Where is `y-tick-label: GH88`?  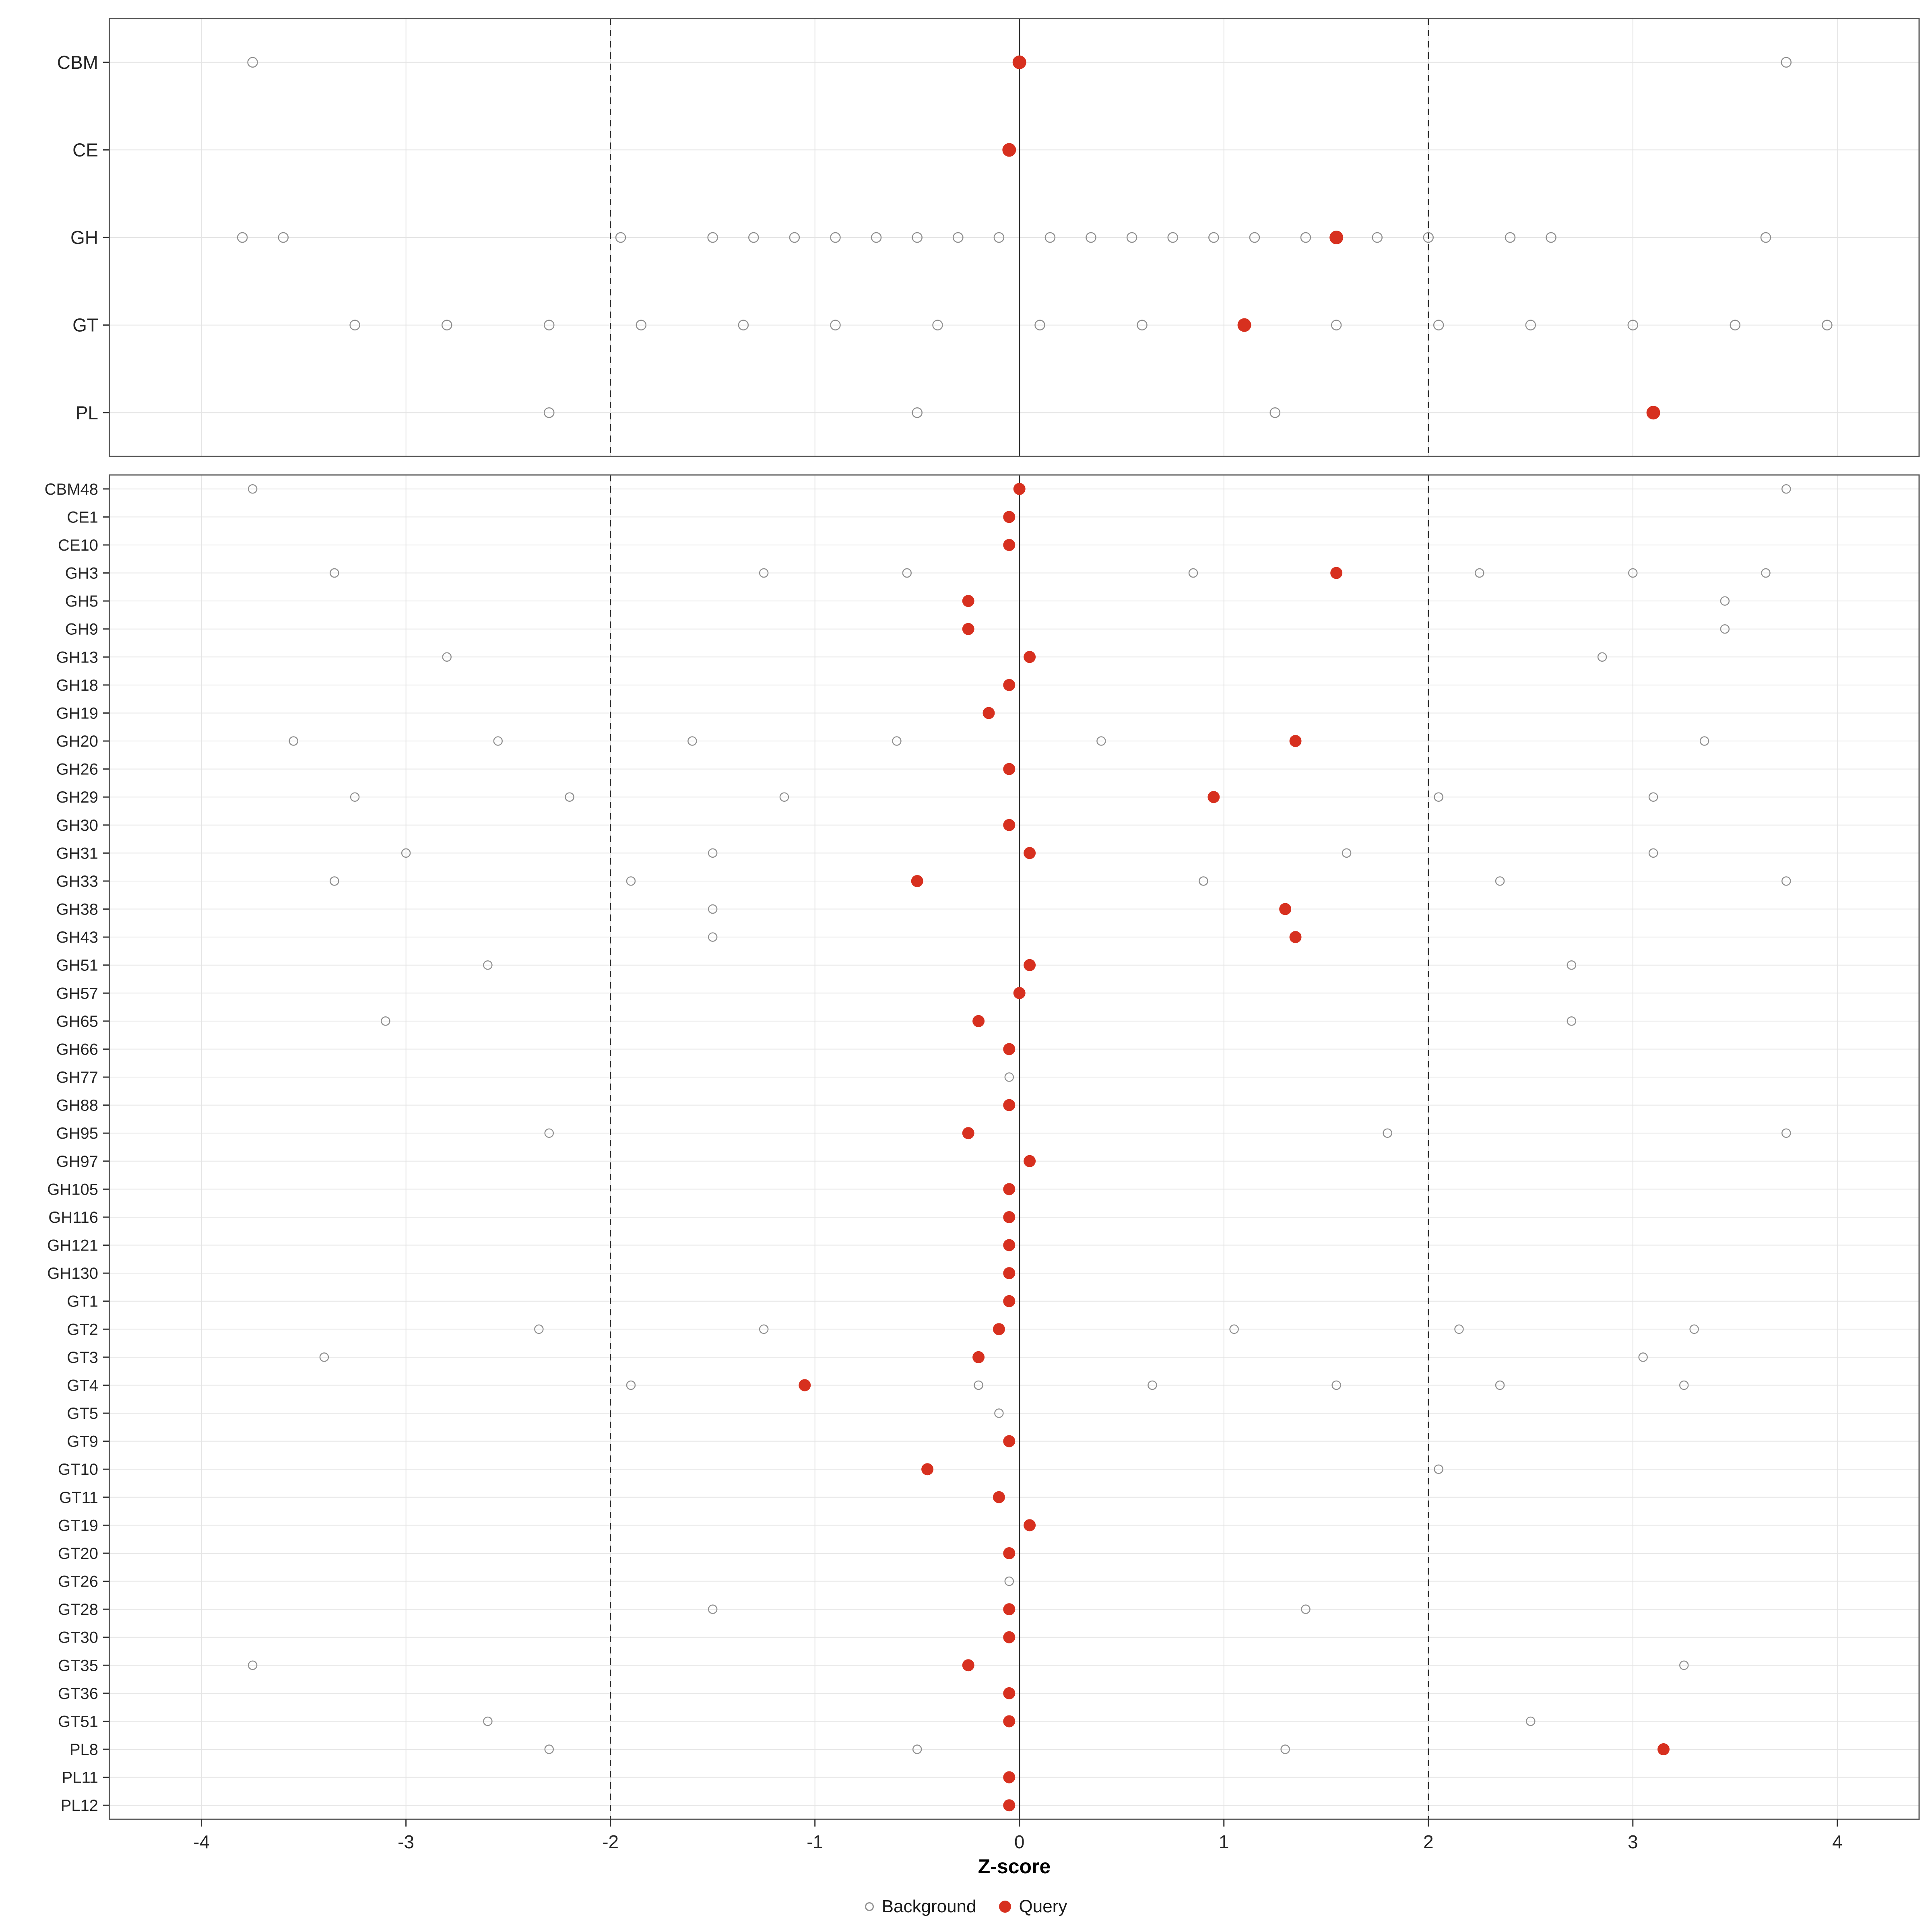 y-tick-label: GH88 is located at coordinates (77, 1106).